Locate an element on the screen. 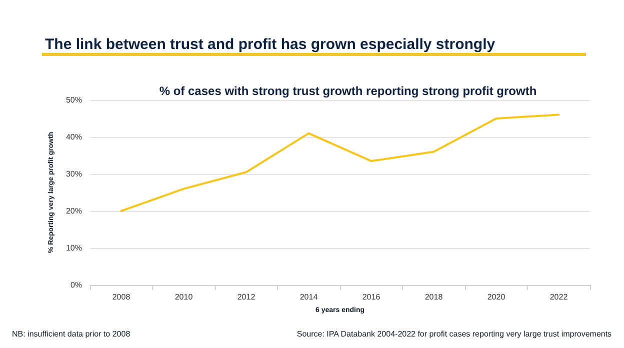  source-note: Source: IPA Databank 2004-2022 for profit cases reporting very large trust improvements is located at coordinates (454, 334).